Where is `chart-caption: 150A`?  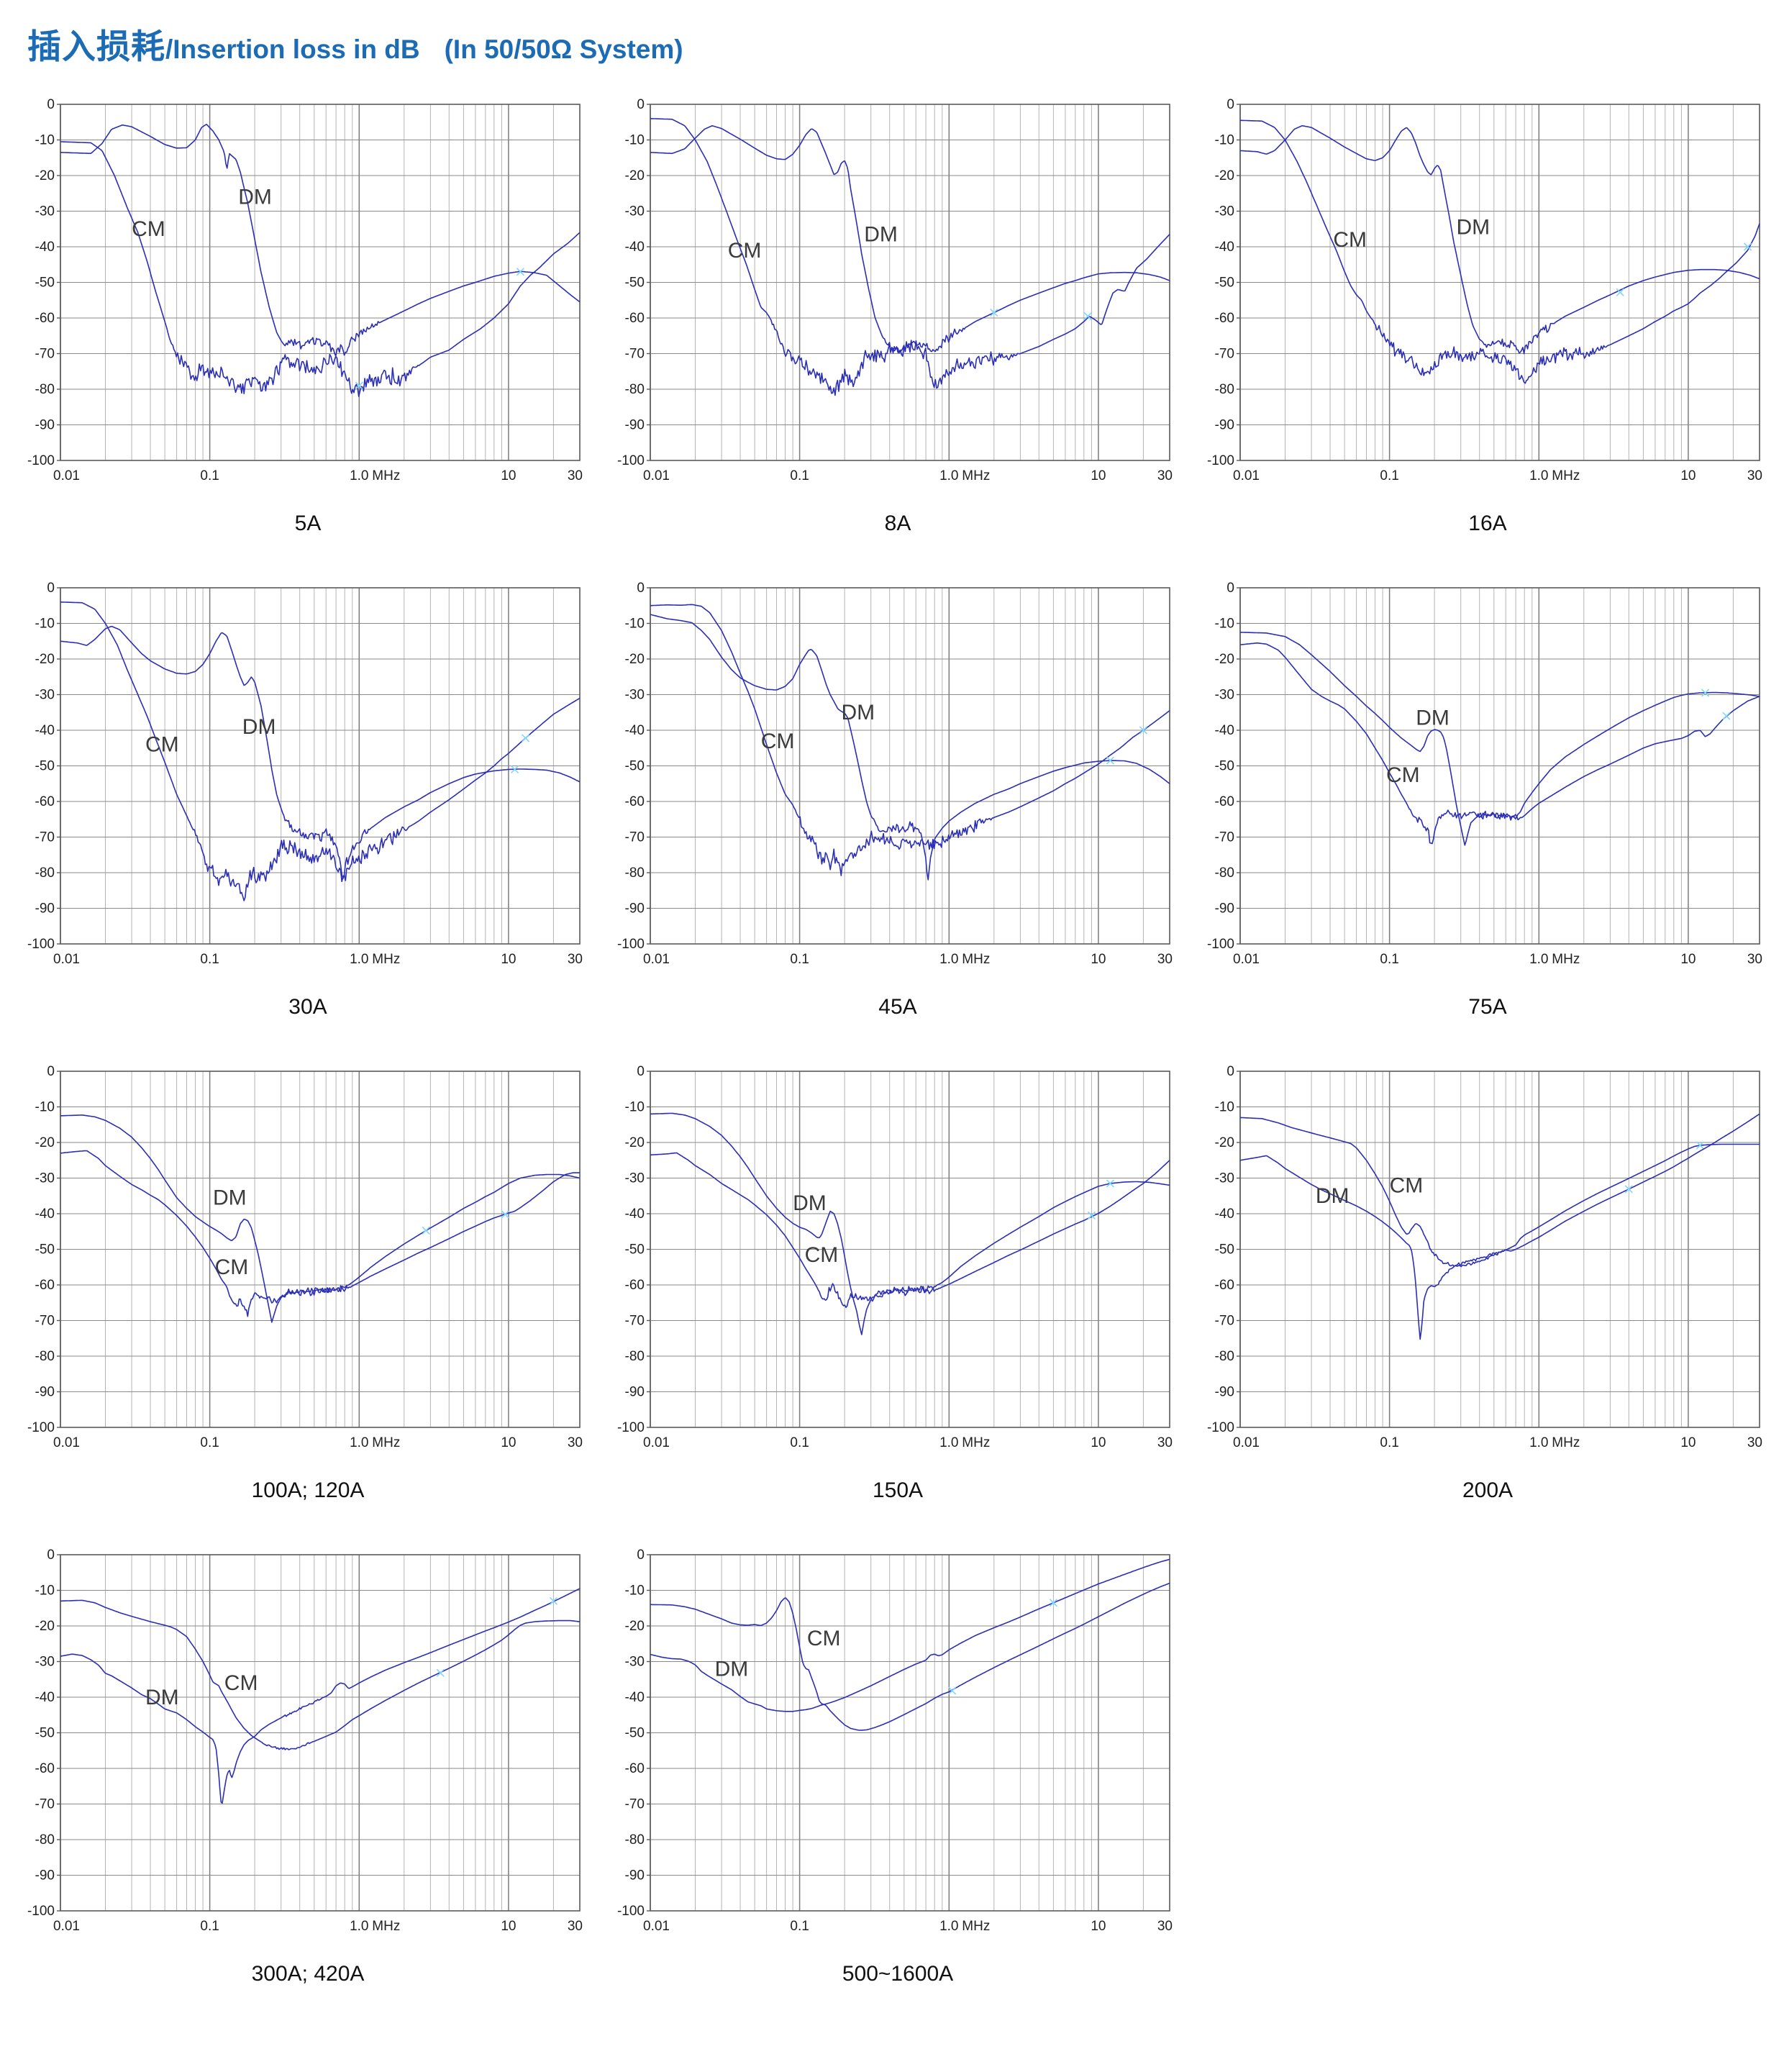 chart-caption: 150A is located at coordinates (898, 1490).